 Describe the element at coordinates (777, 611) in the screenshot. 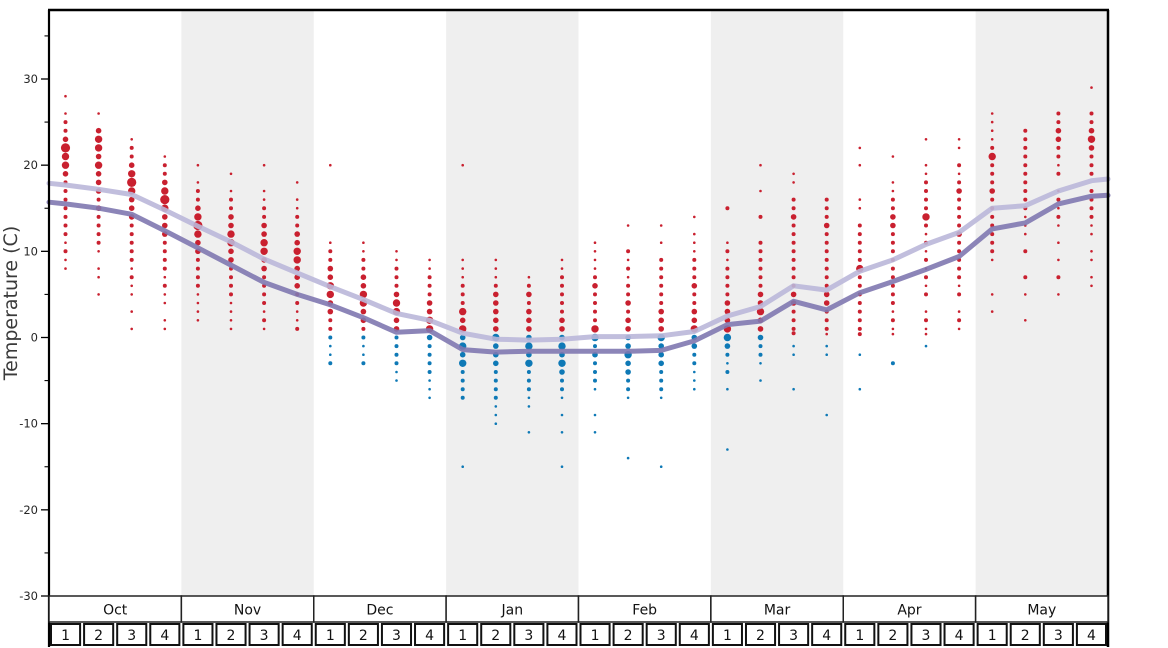

I see `month-label: Mar` at that location.